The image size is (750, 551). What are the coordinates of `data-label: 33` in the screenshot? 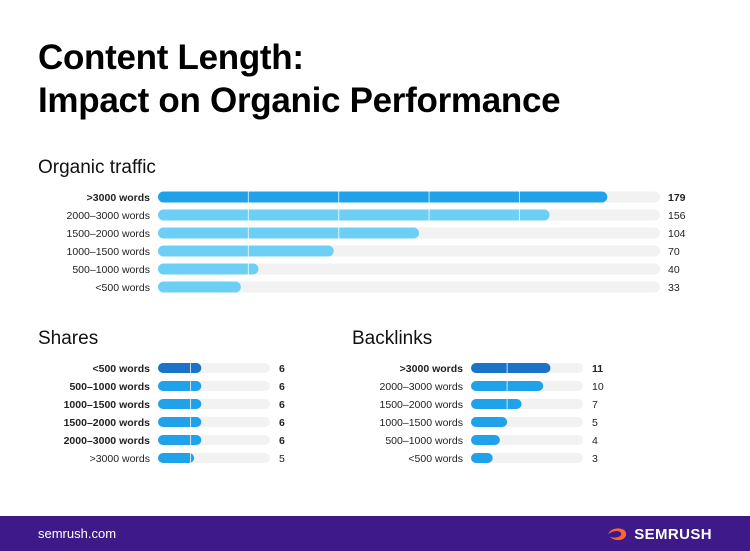 It's located at (674, 288).